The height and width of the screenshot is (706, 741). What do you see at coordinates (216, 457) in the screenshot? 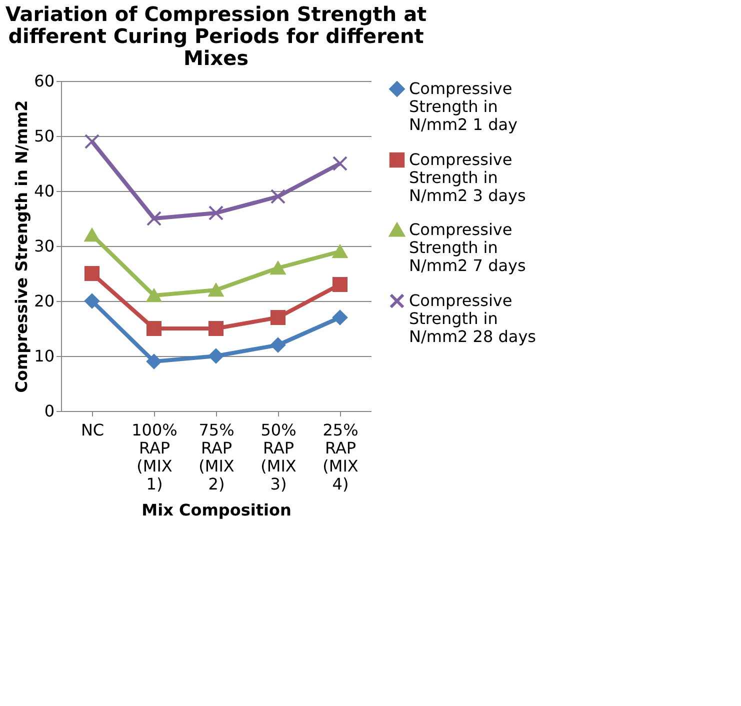
I see `x-tick-label: 75% RAP (MIX 2)` at bounding box center [216, 457].